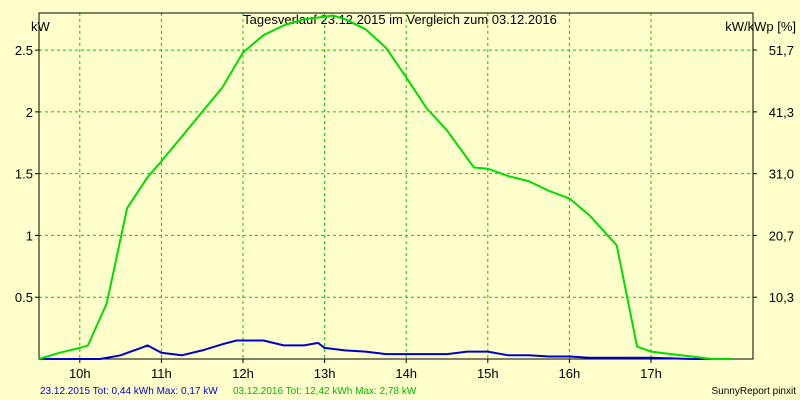  Describe the element at coordinates (754, 391) in the screenshot. I see `credit-text: SunnyReport pinxit` at that location.